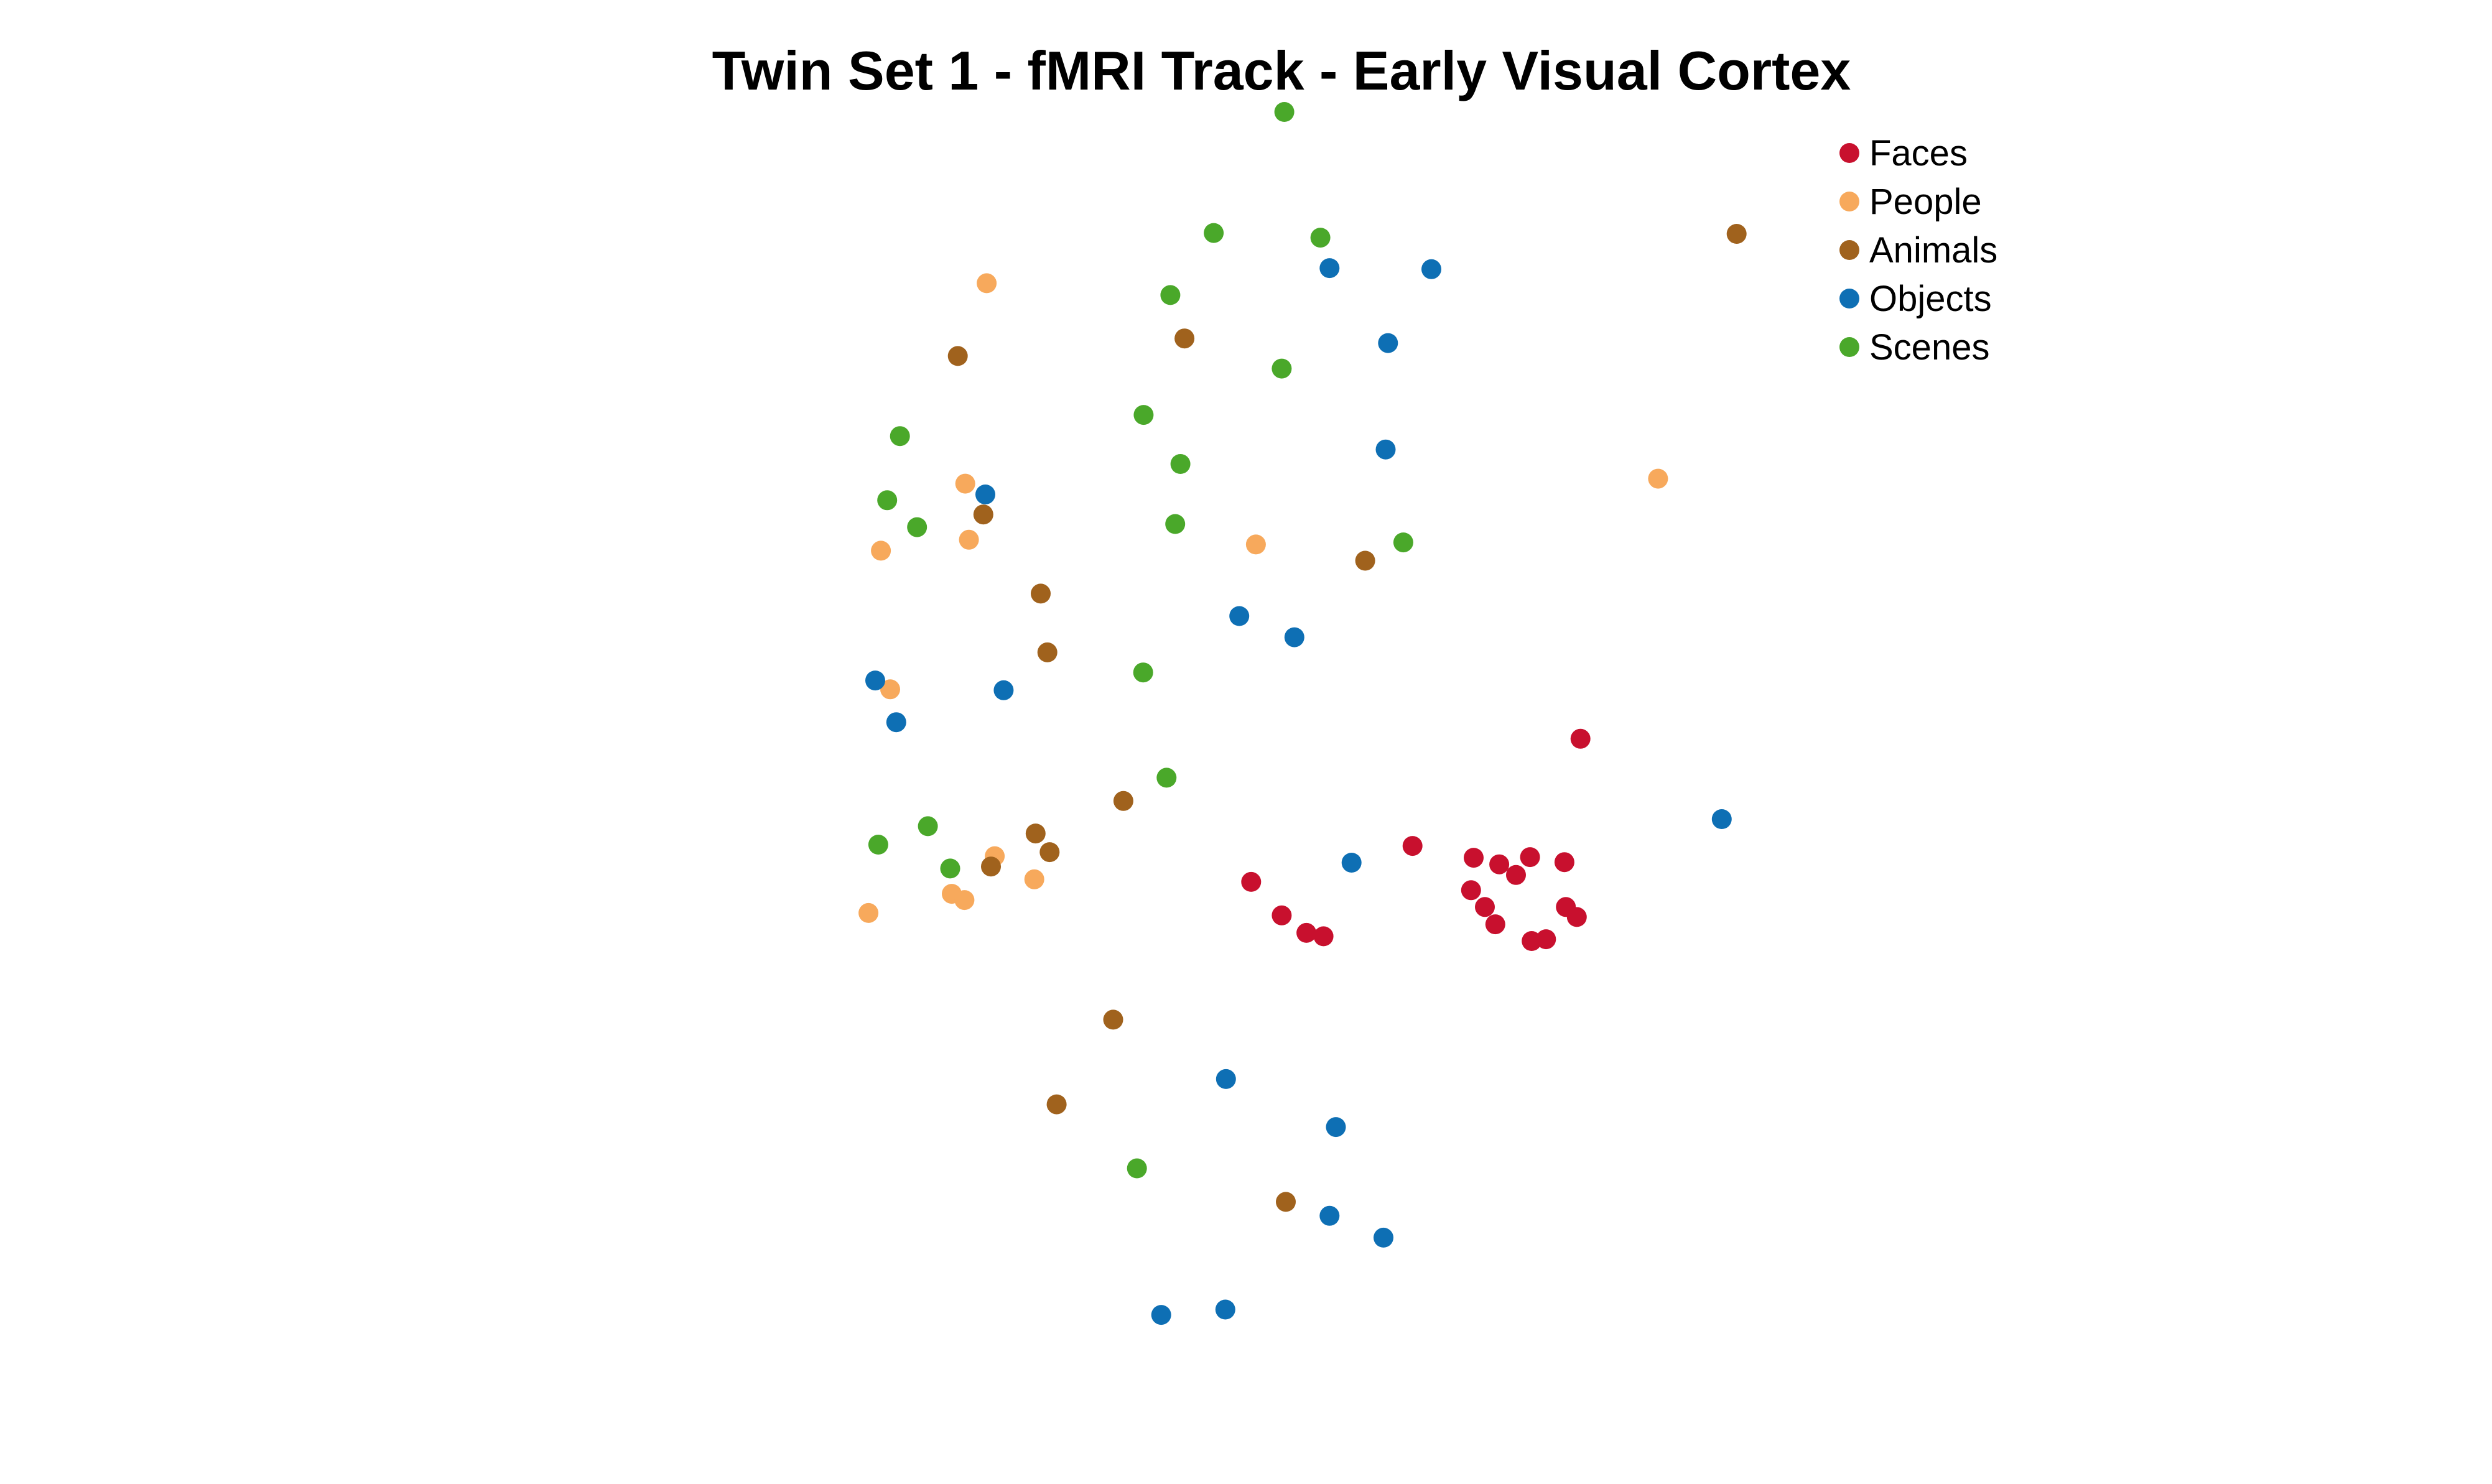 This screenshot has height=1484, width=2492. Describe the element at coordinates (1849, 250) in the screenshot. I see `legend-marker-animals` at that location.